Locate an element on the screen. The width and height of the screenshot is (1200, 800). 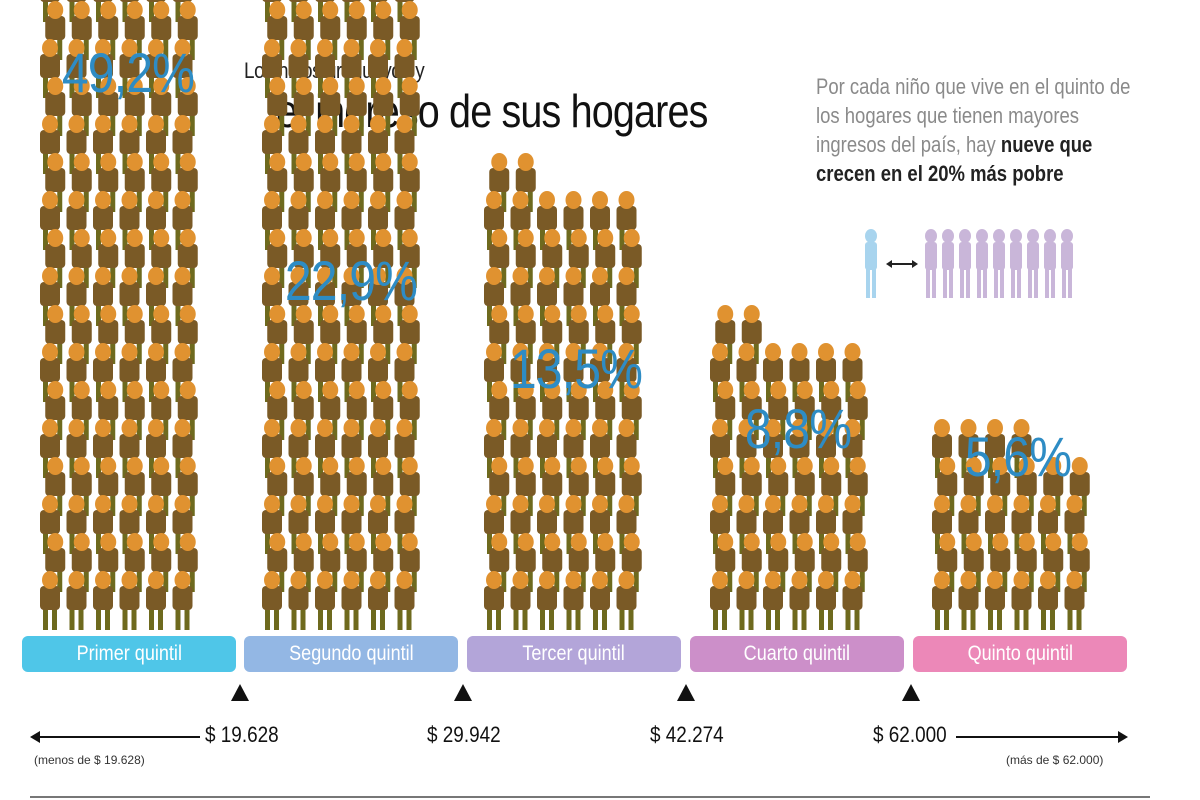
ratio-legend is located at coordinates (969, 263).